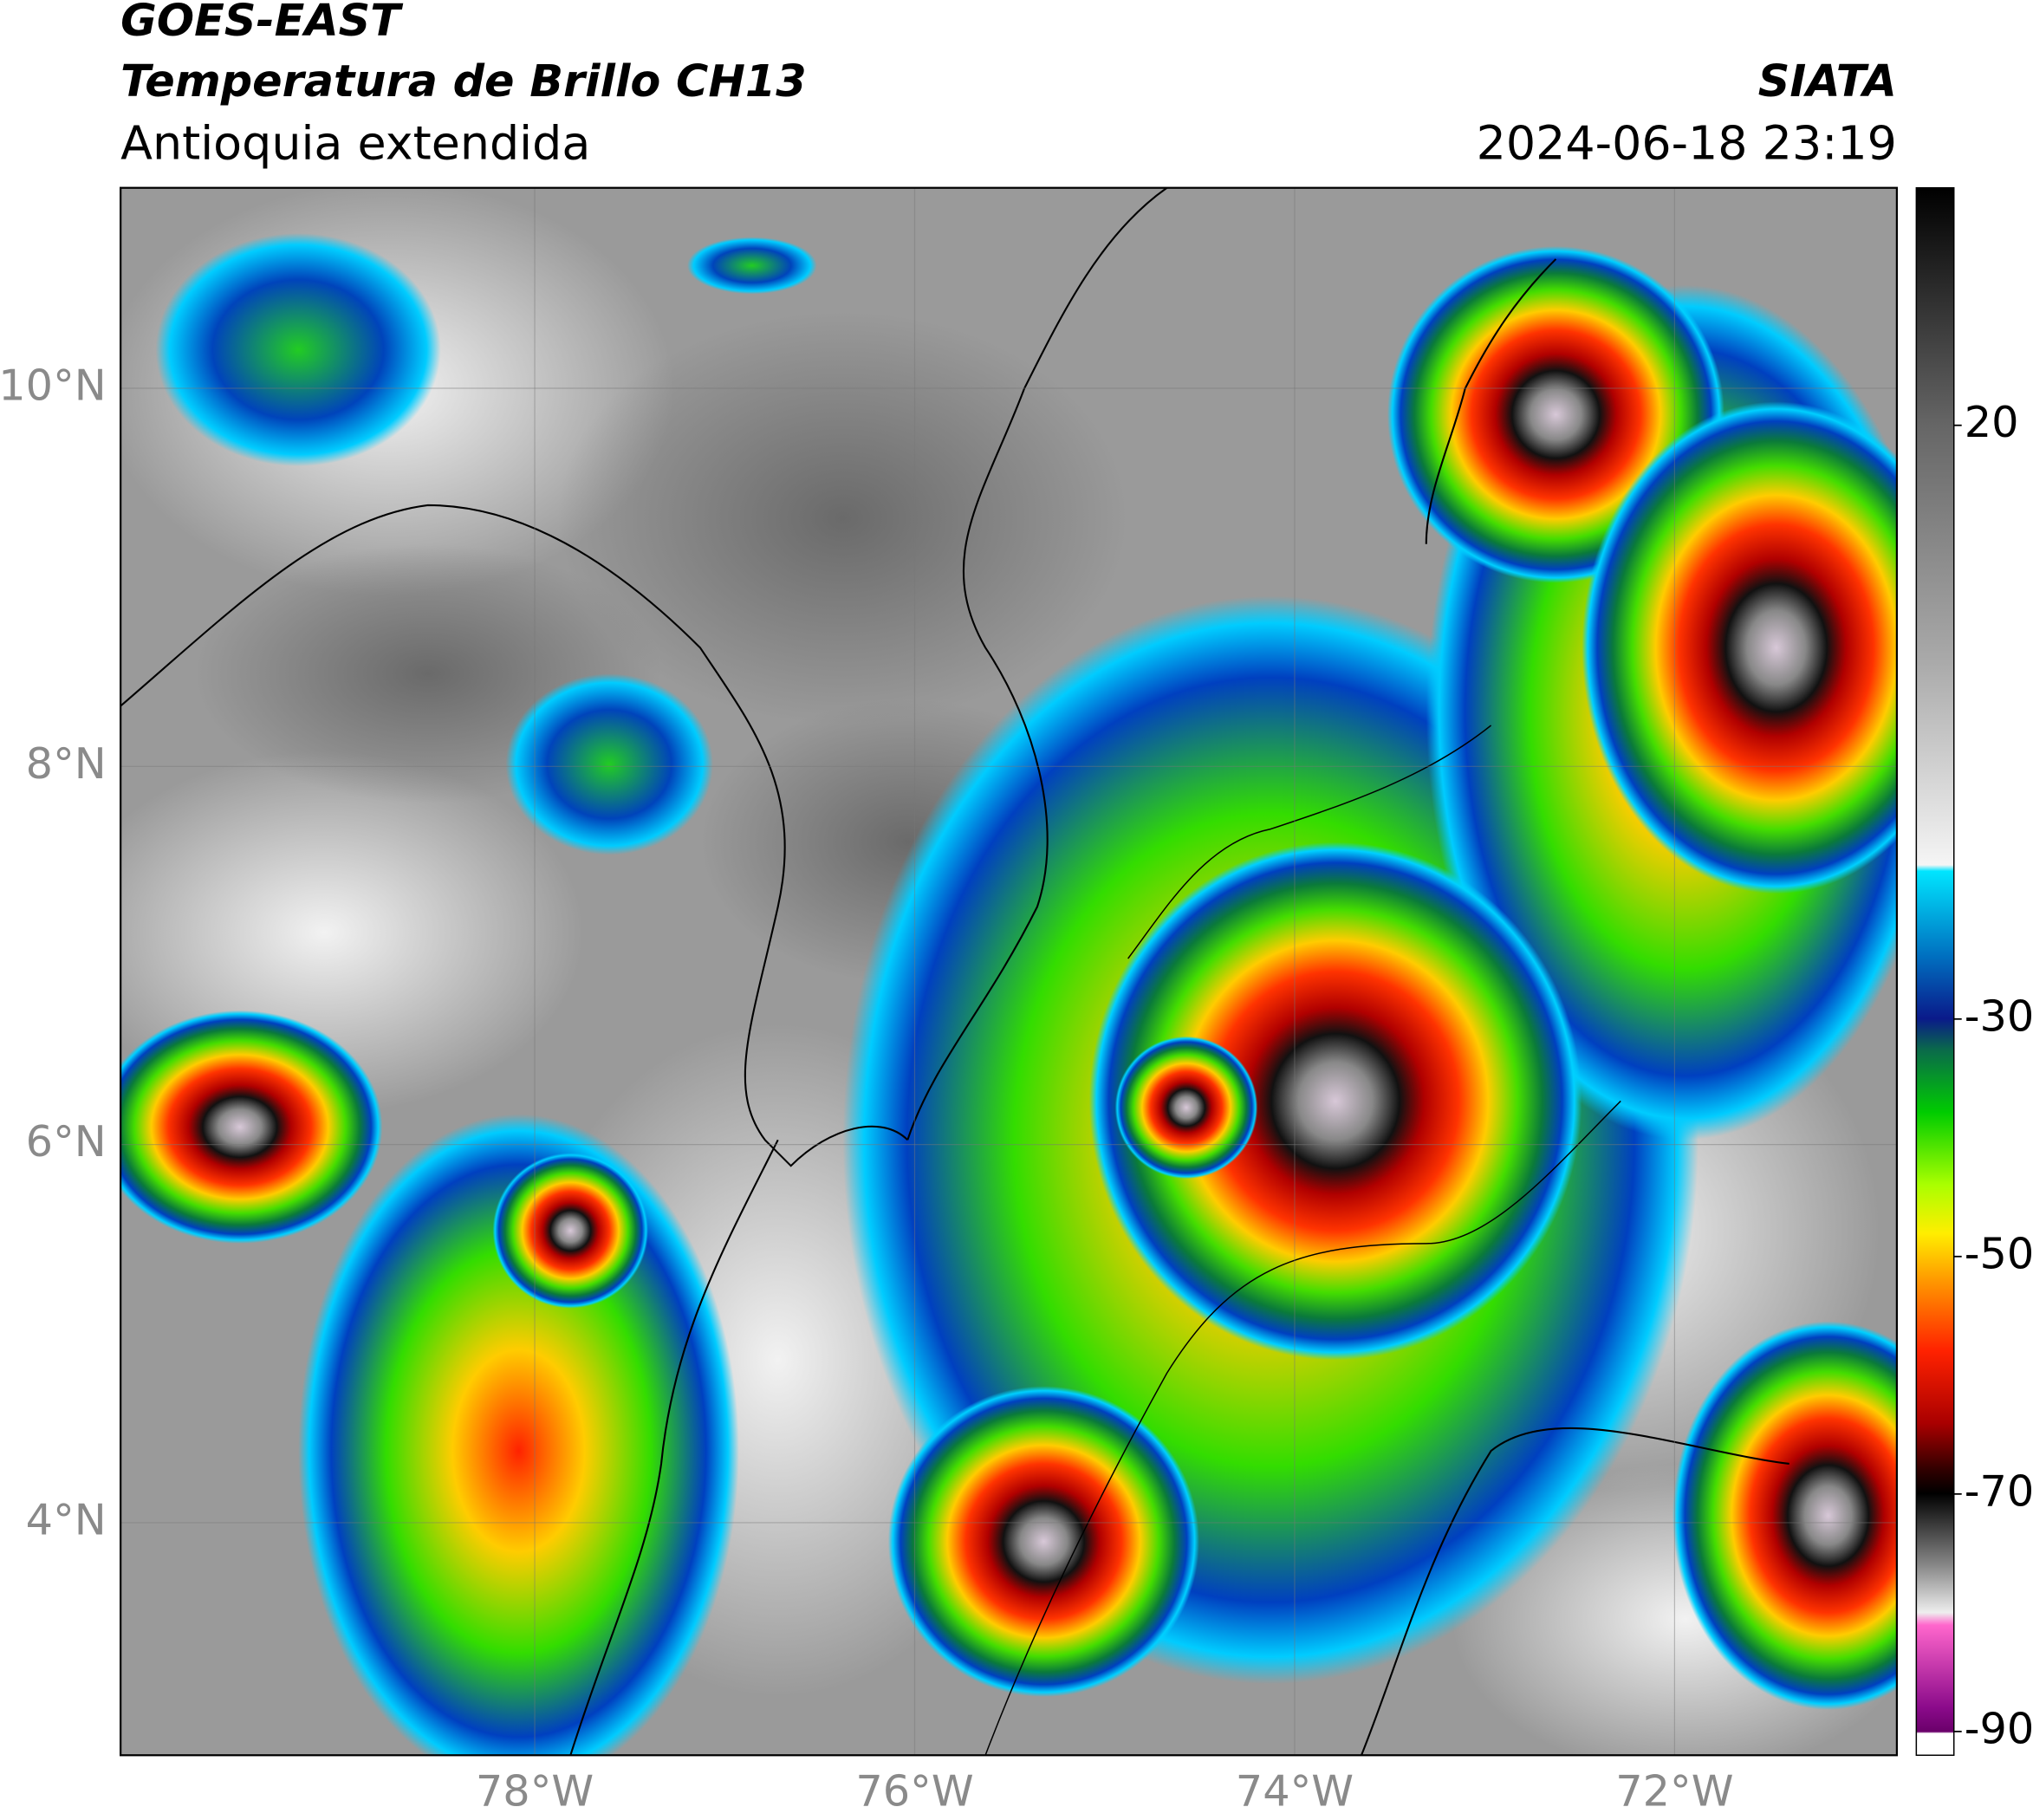 This screenshot has width=2033, height=1820. I want to click on colorbar-tick-label: -30, so click(1999, 1016).